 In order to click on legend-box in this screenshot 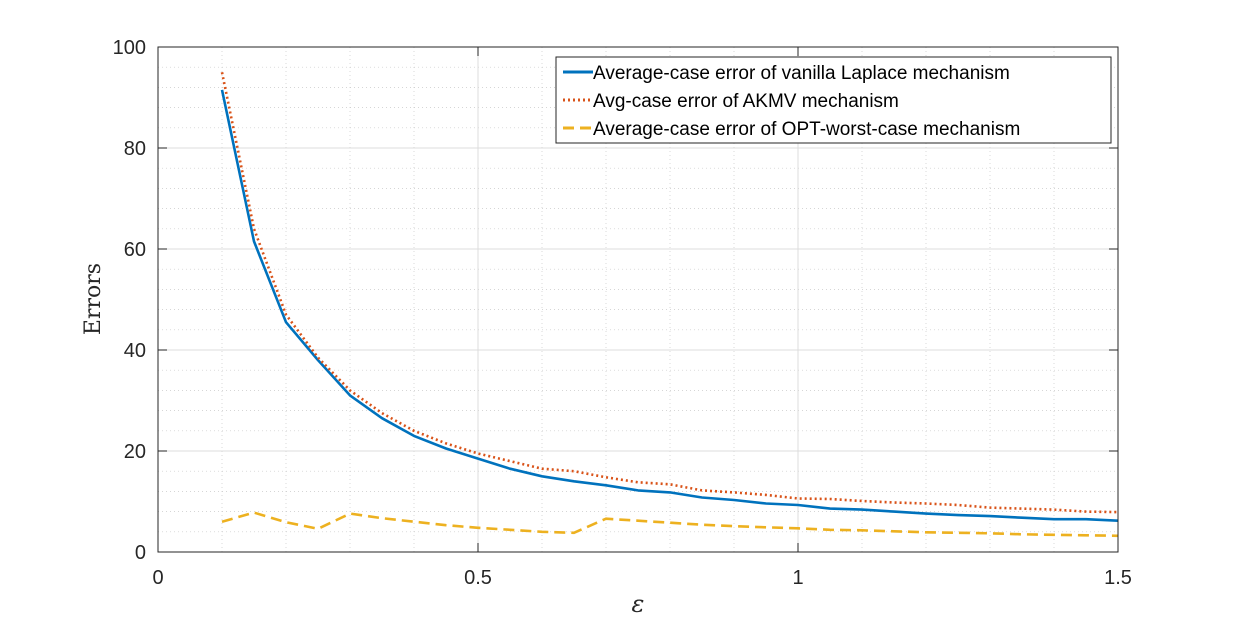, I will do `click(833, 100)`.